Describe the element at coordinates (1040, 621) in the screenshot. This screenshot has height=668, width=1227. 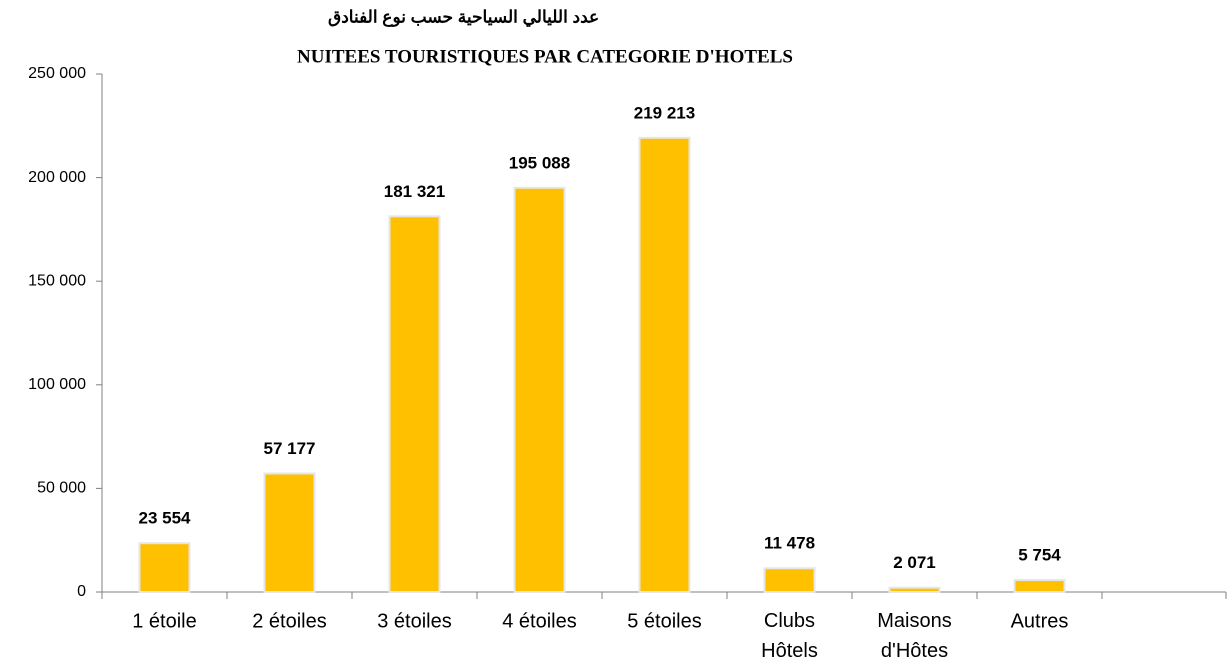
I see `x-tick-label: Autres` at that location.